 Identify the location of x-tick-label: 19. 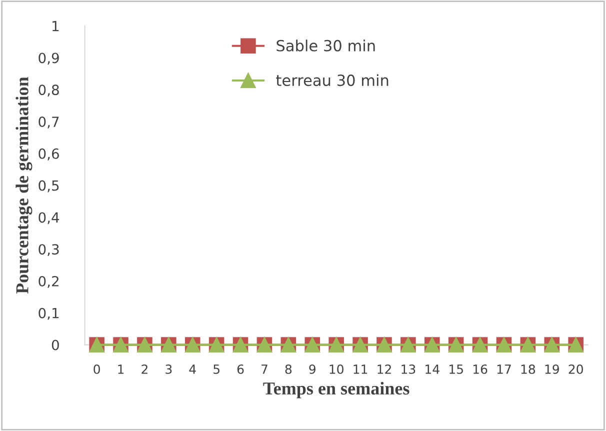
(552, 369).